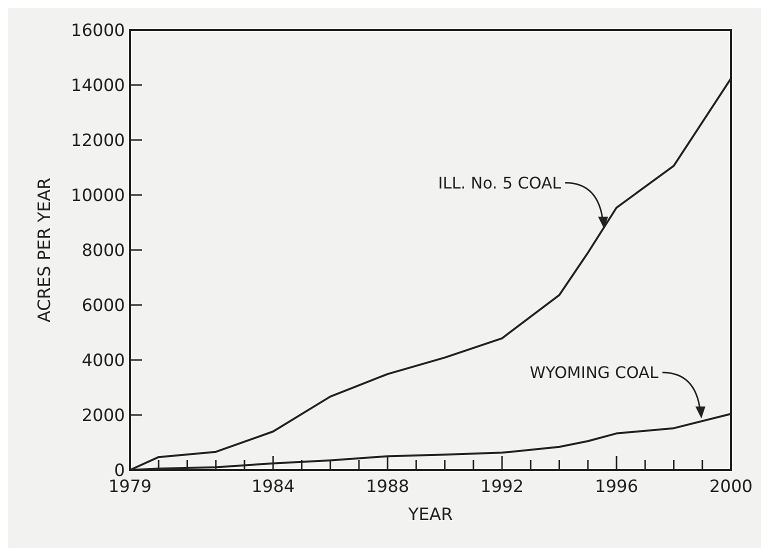 The image size is (769, 556). What do you see at coordinates (103, 250) in the screenshot?
I see `y-tick-label: 8000` at bounding box center [103, 250].